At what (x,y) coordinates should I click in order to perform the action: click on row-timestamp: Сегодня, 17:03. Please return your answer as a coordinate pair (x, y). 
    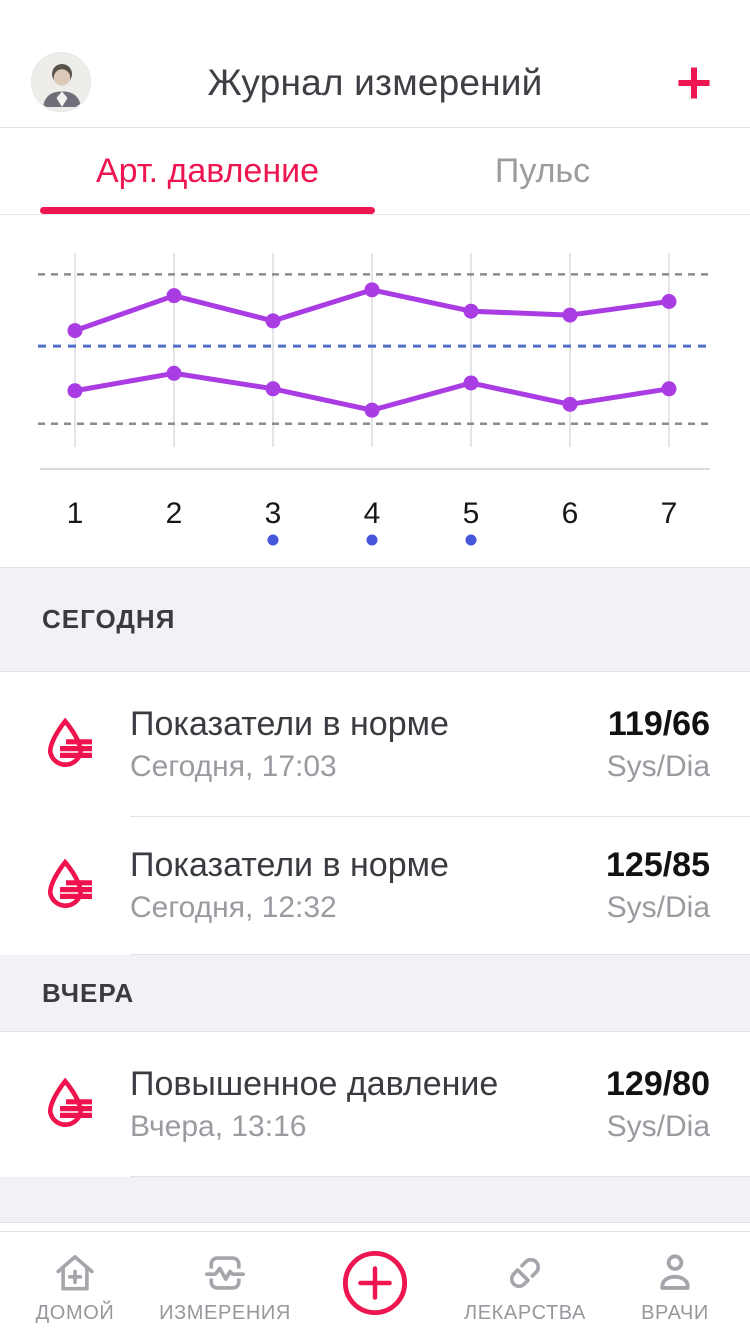
    Looking at the image, I should click on (233, 766).